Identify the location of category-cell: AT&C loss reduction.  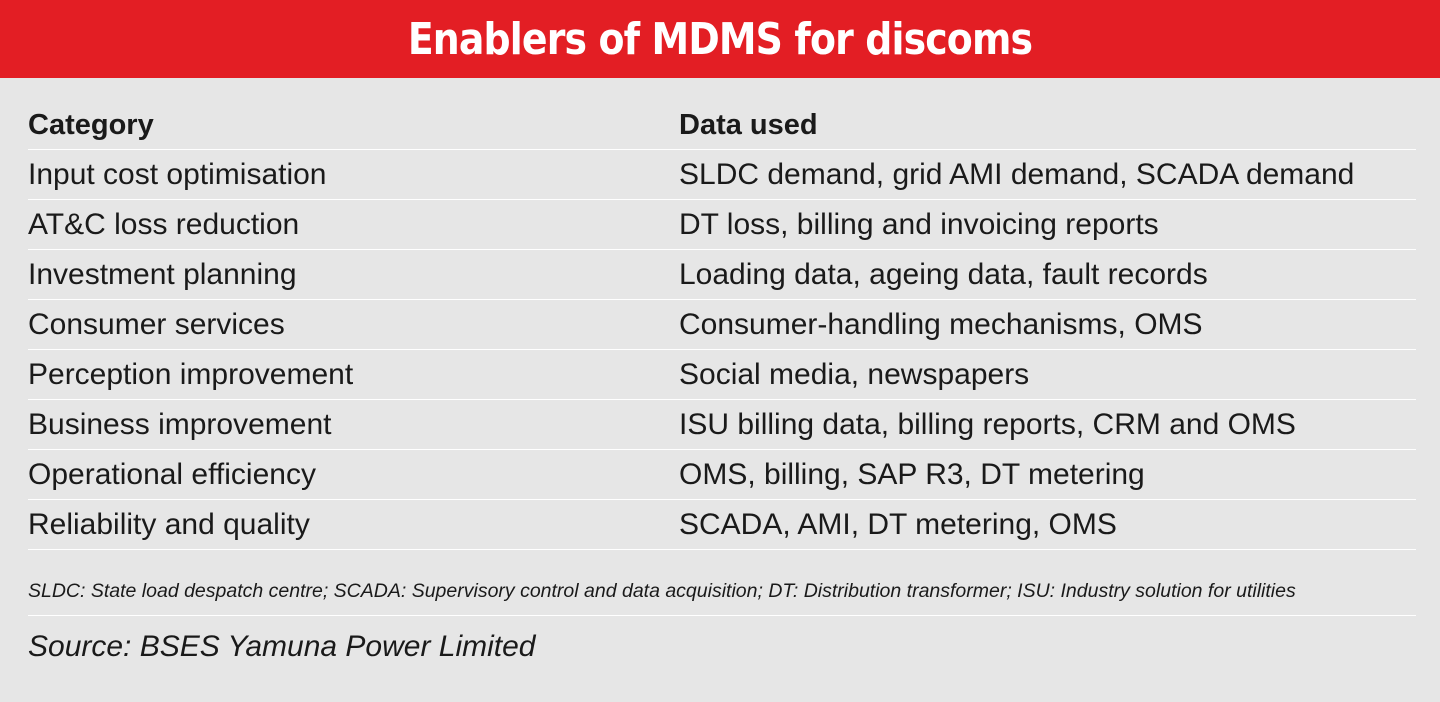
(164, 224).